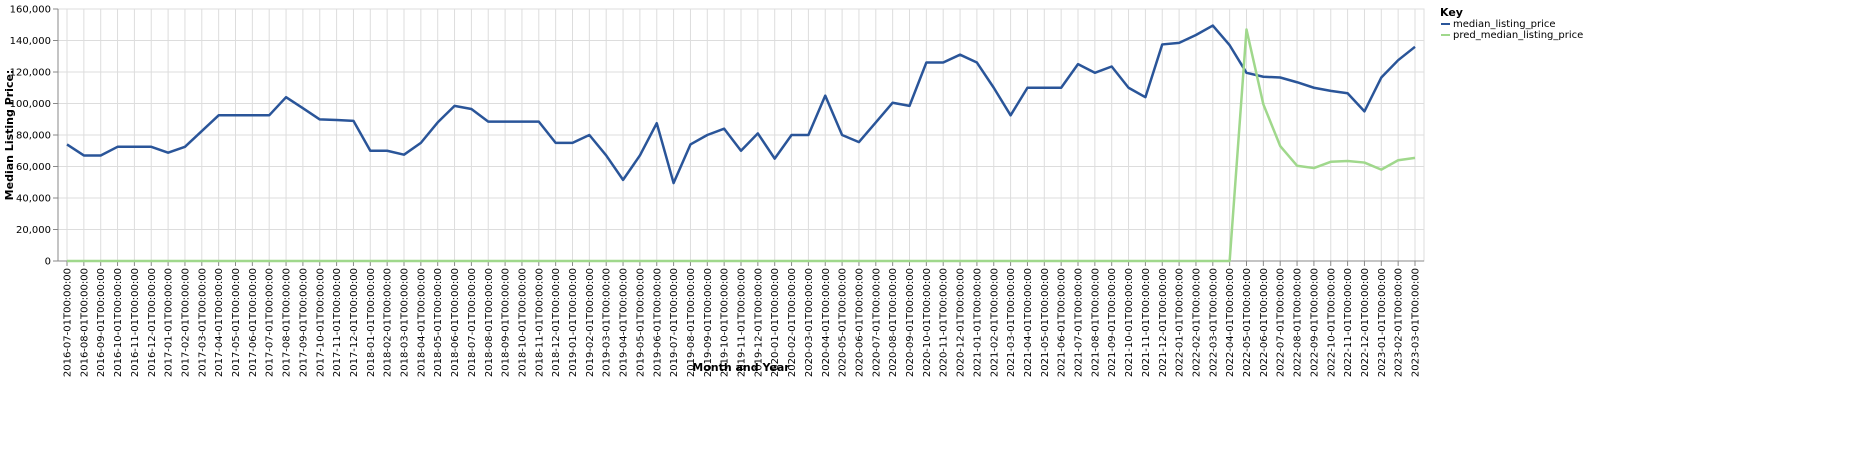  Describe the element at coordinates (30, 41) in the screenshot. I see `y-tick-label: 140,000` at that location.